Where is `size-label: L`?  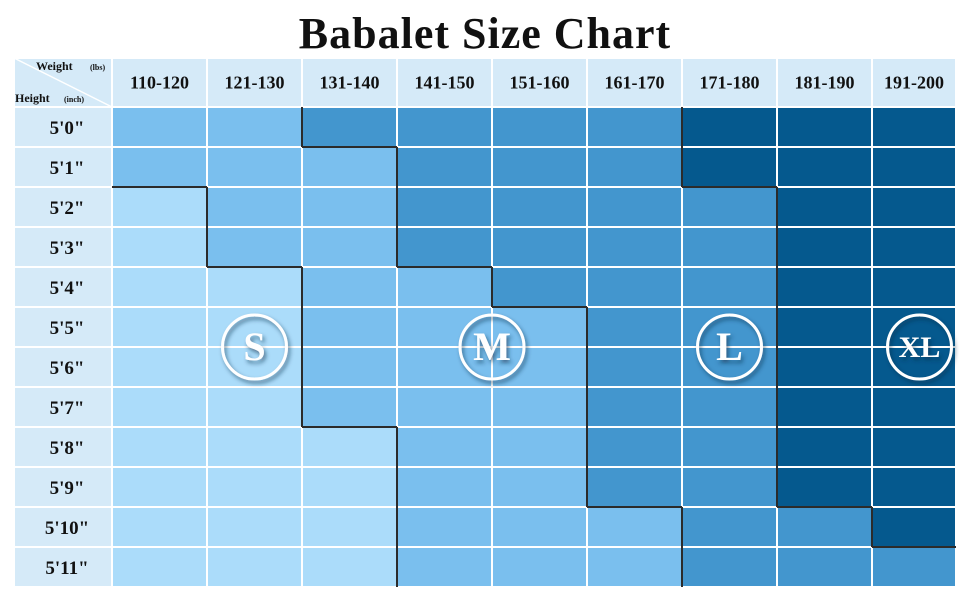 size-label: L is located at coordinates (729, 346).